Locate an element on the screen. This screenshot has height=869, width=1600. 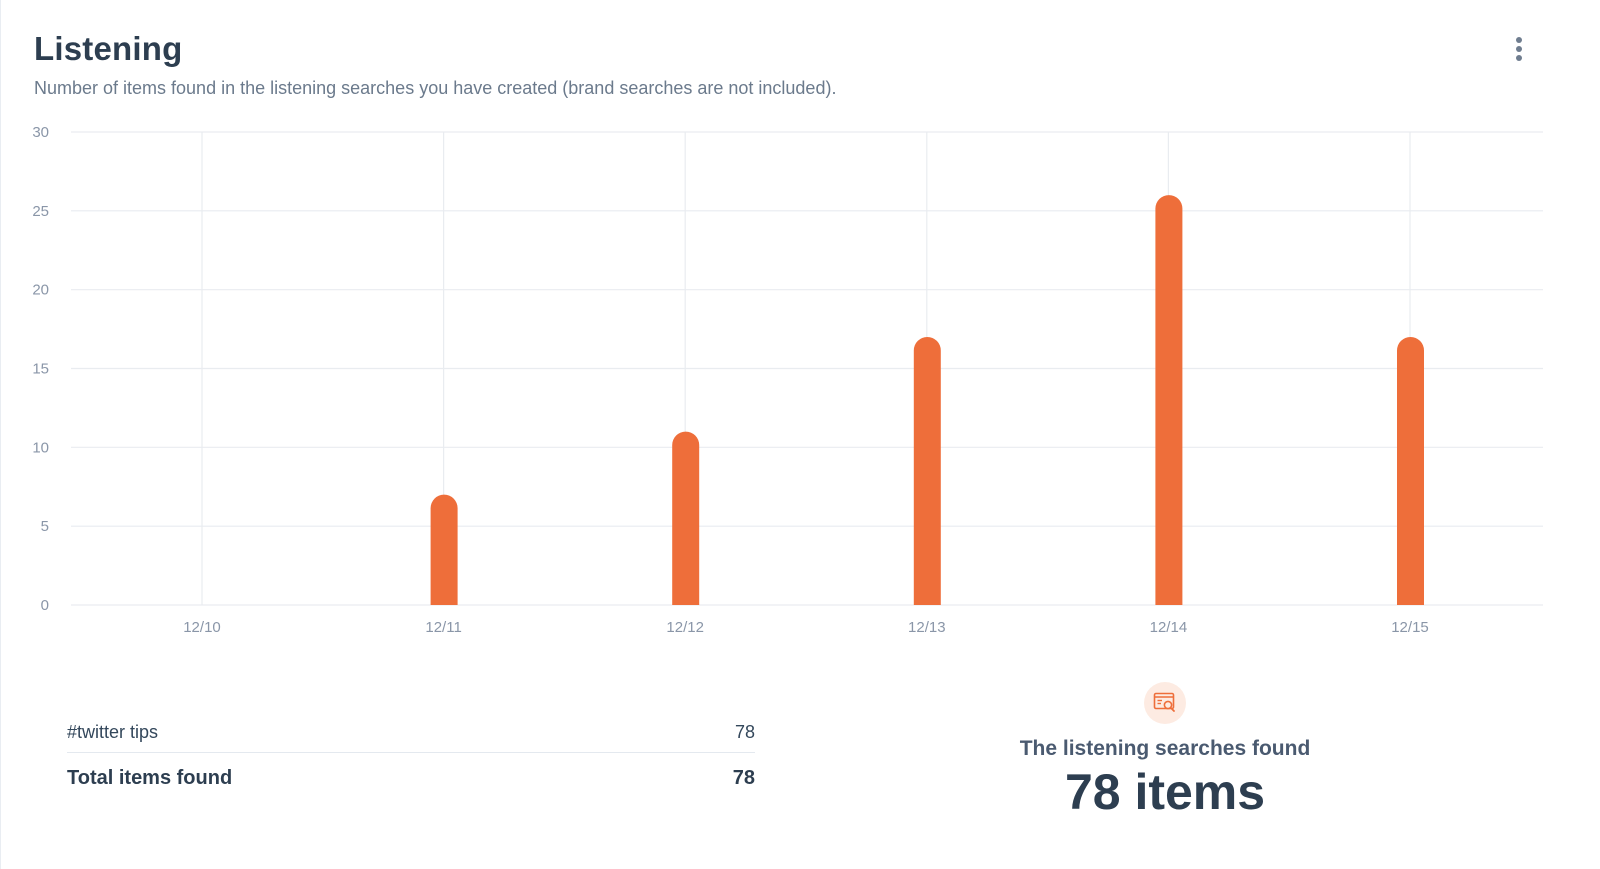
summary-value: 78 items is located at coordinates (1165, 792).